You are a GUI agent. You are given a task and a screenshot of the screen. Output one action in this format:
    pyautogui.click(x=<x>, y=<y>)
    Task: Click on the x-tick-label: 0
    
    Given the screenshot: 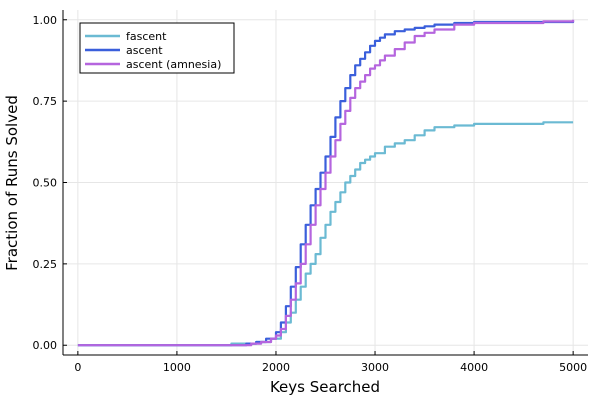 What is the action you would take?
    pyautogui.click(x=77, y=367)
    